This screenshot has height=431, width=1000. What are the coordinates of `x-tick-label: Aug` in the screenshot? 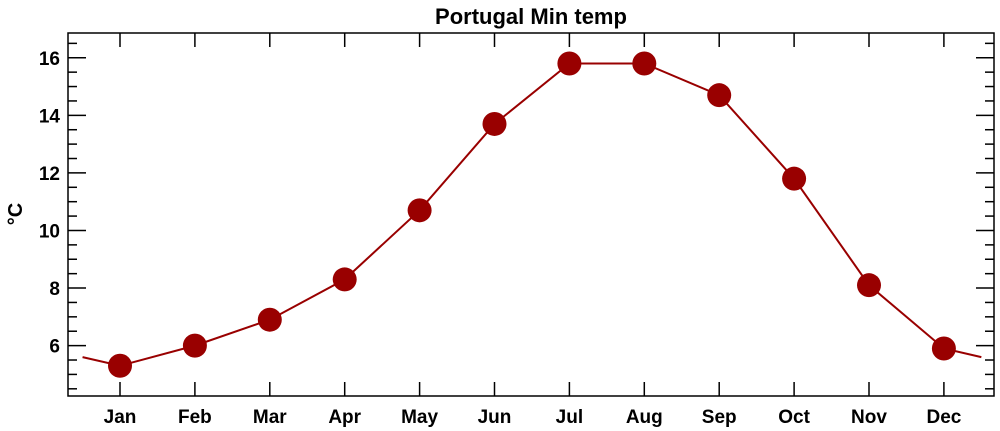 It's located at (644, 417).